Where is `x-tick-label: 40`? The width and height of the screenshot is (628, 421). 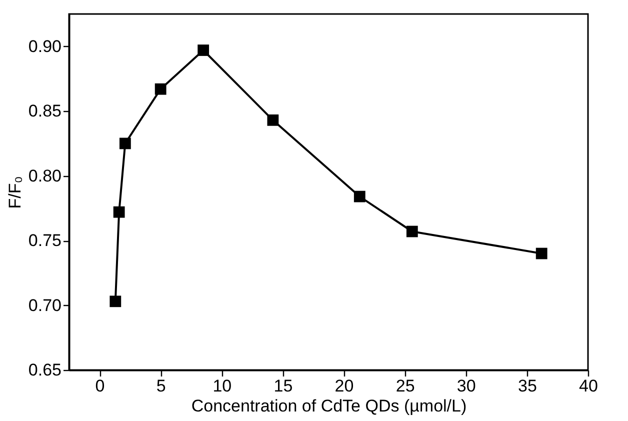 x-tick-label: 40 is located at coordinates (588, 386).